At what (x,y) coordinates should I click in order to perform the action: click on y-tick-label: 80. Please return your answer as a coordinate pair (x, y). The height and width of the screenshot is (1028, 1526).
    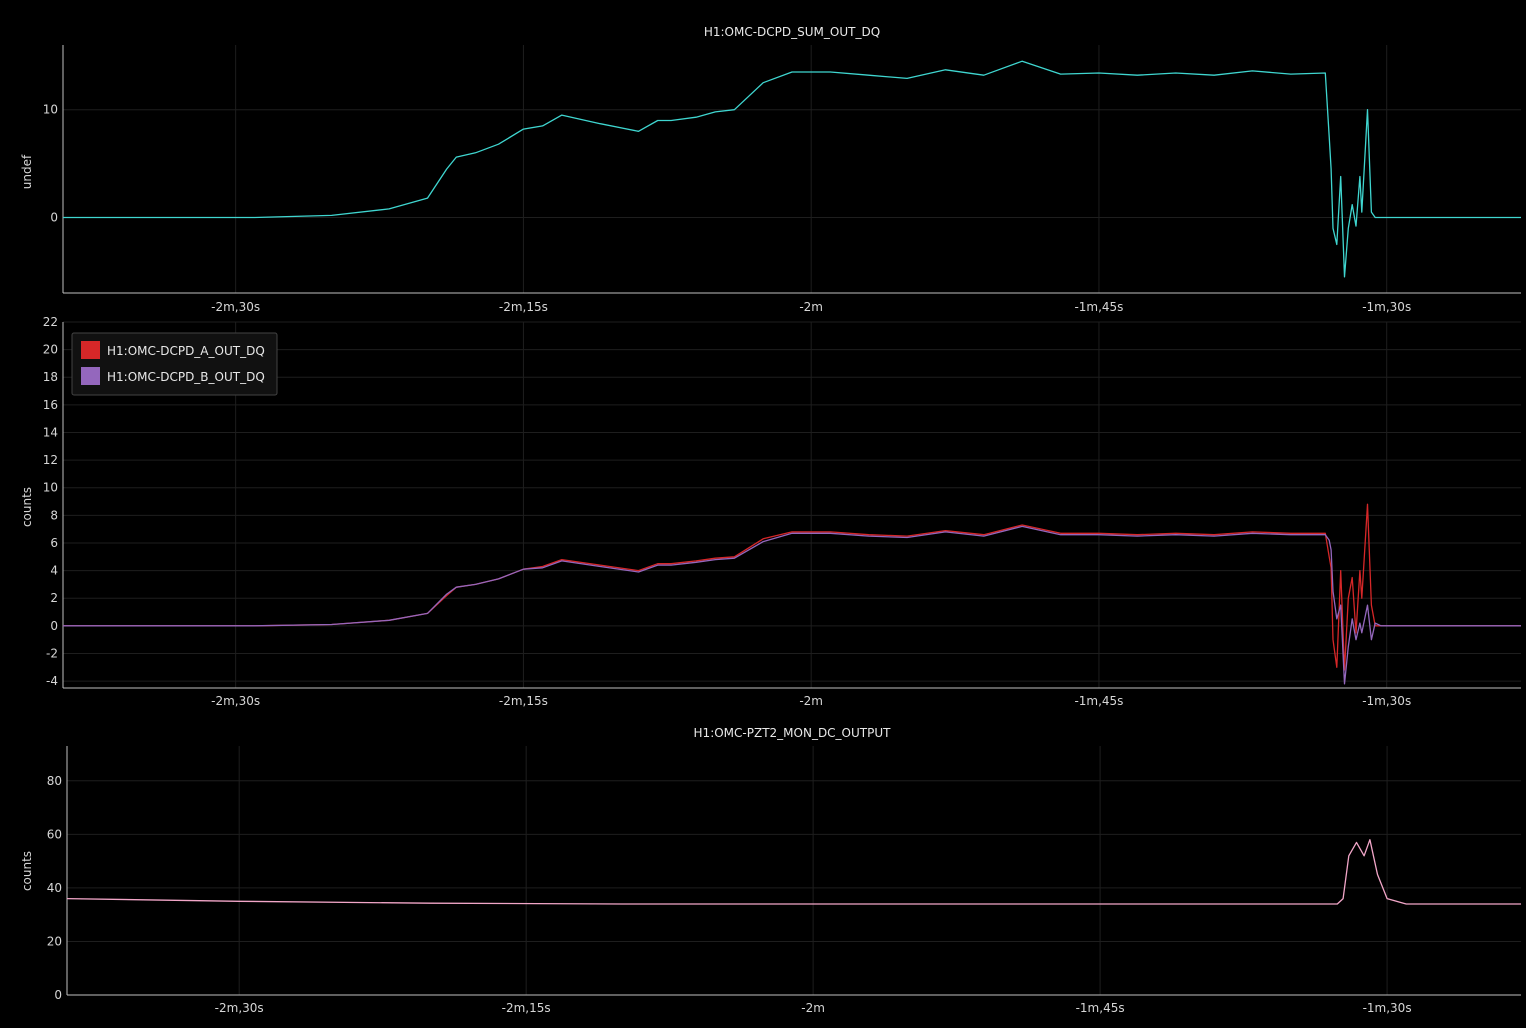
    Looking at the image, I should click on (54, 781).